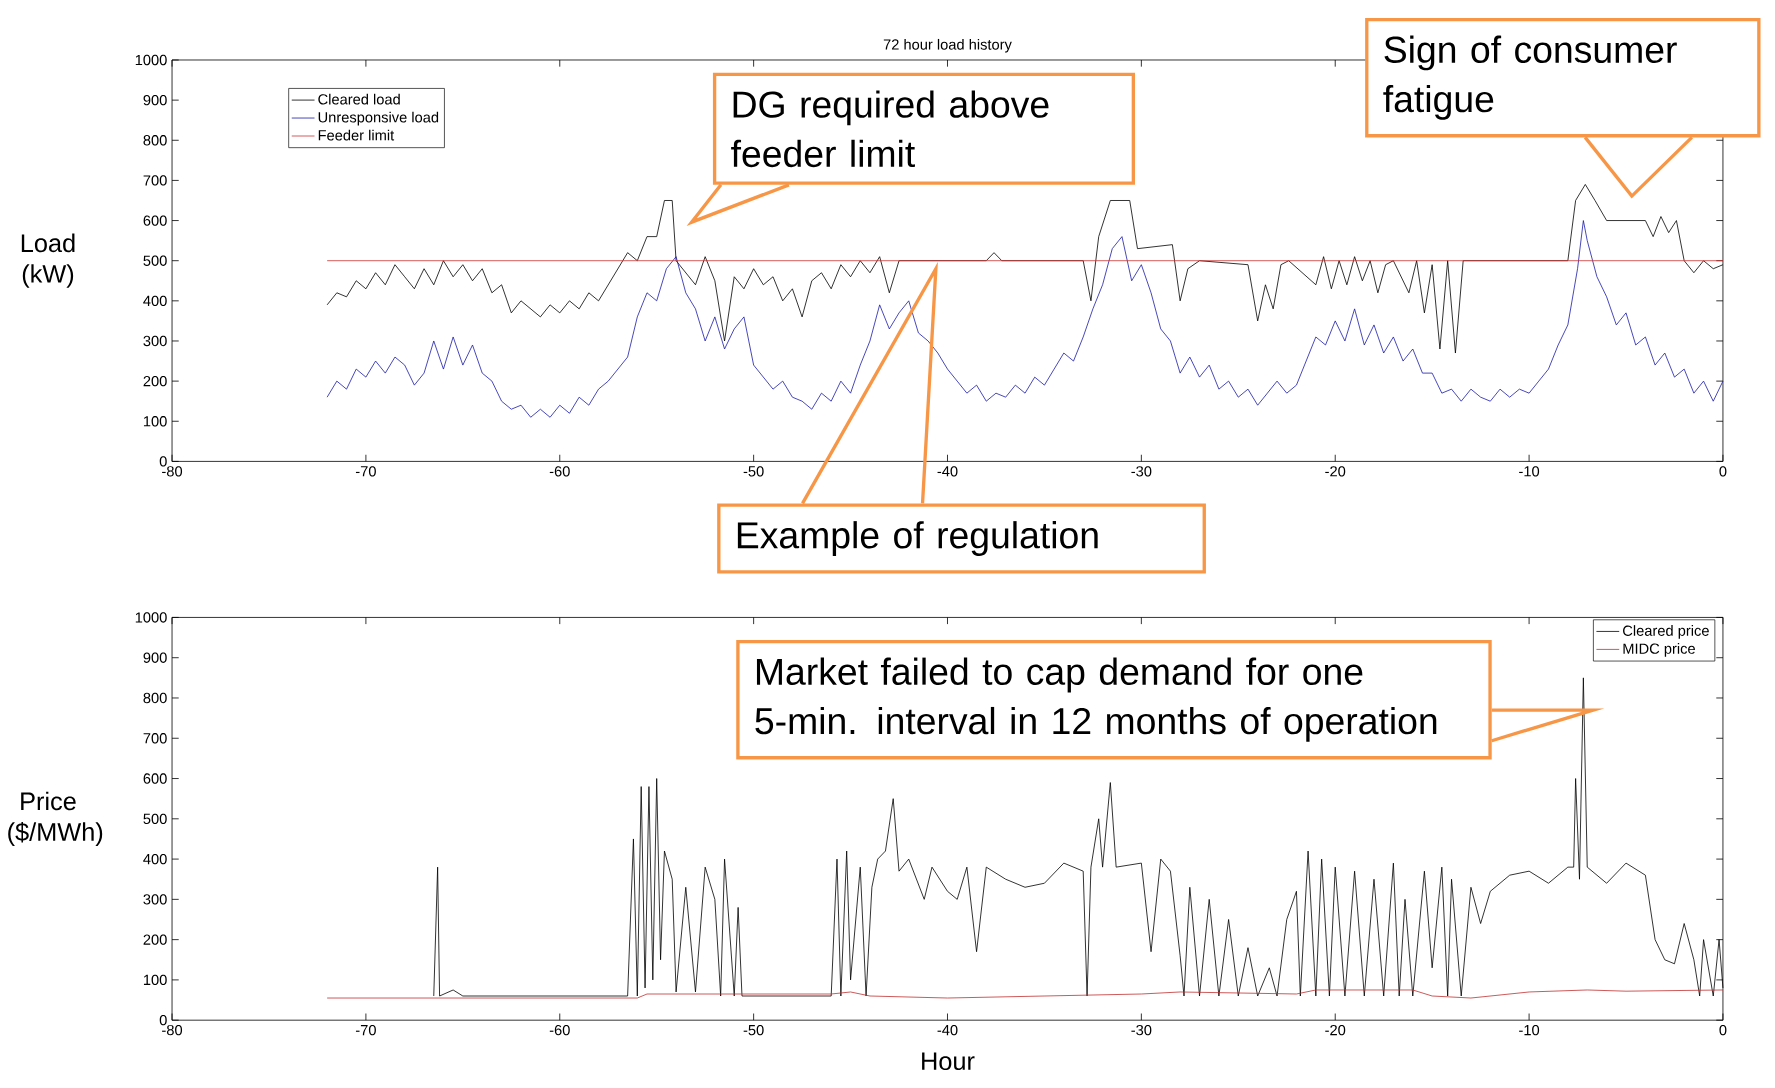  I want to click on y-axis-title: Price ($/MWh), so click(55, 818).